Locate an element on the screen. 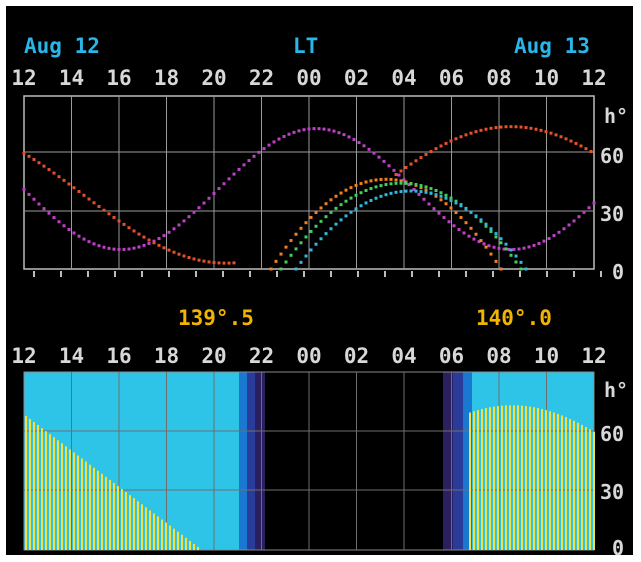  longitude-label-2: 140°.0 is located at coordinates (514, 318).